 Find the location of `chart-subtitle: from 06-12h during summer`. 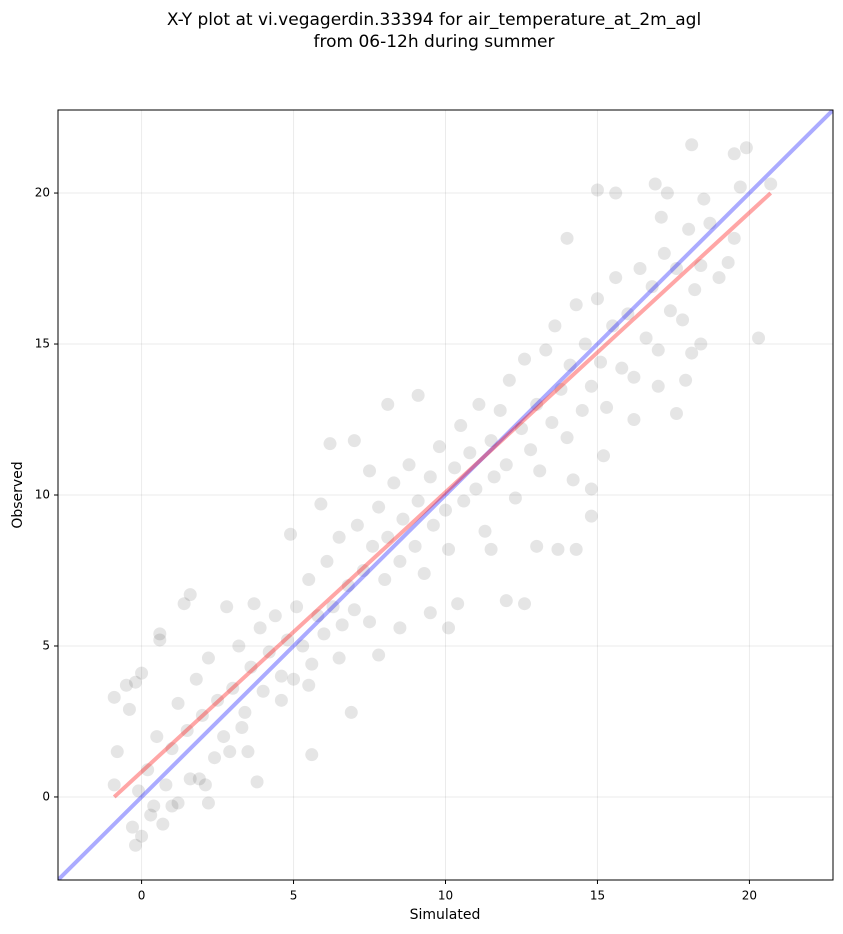

chart-subtitle: from 06-12h during summer is located at coordinates (434, 42).